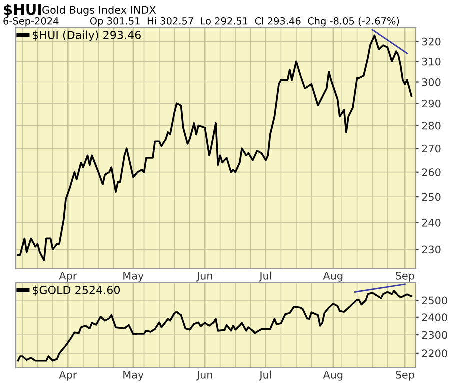 This screenshot has width=460, height=383. I want to click on y-tick-label: 2200, so click(435, 354).